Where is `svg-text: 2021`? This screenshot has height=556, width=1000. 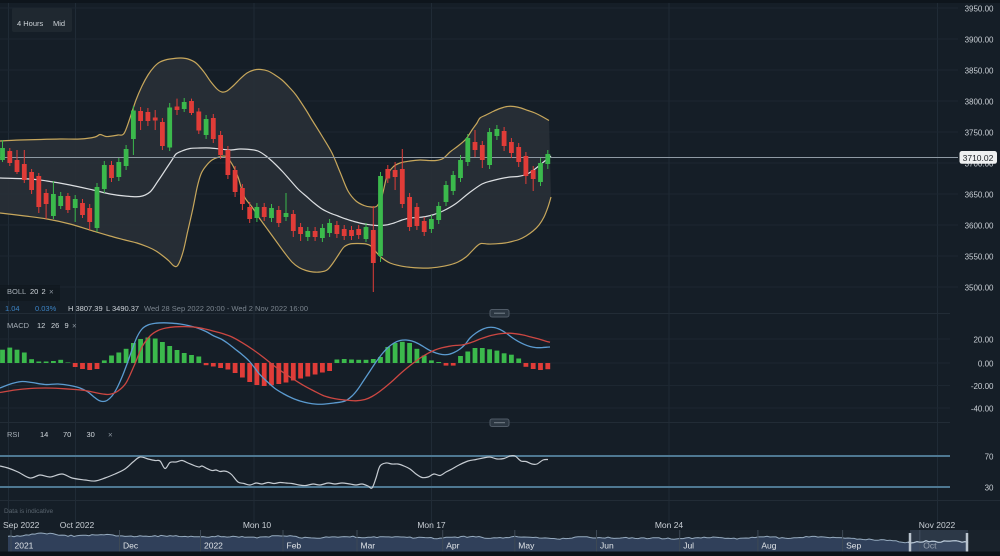 svg-text: 2021 is located at coordinates (24, 546).